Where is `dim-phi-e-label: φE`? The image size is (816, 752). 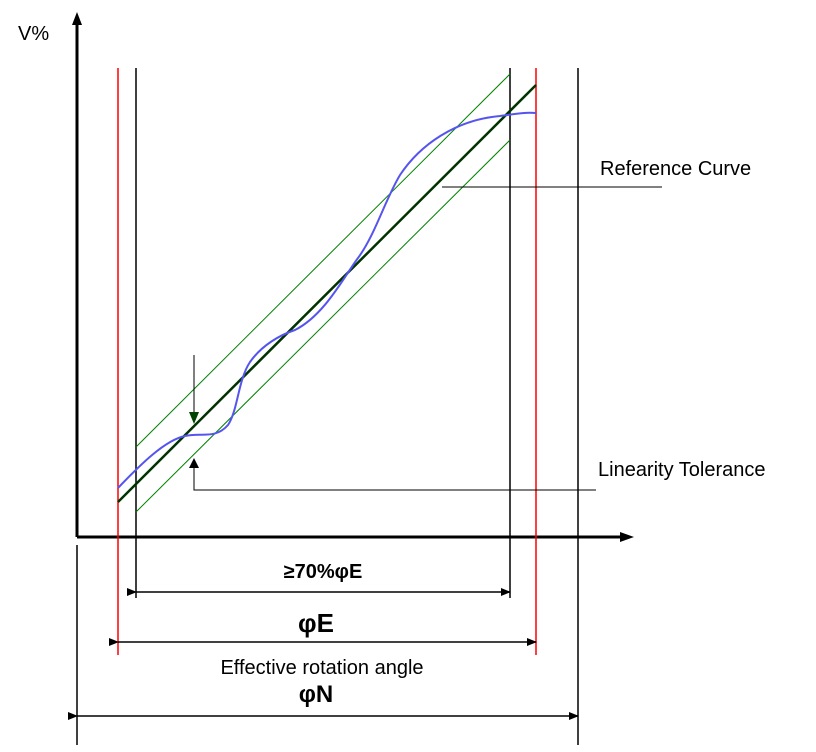 dim-phi-e-label: φE is located at coordinates (316, 623).